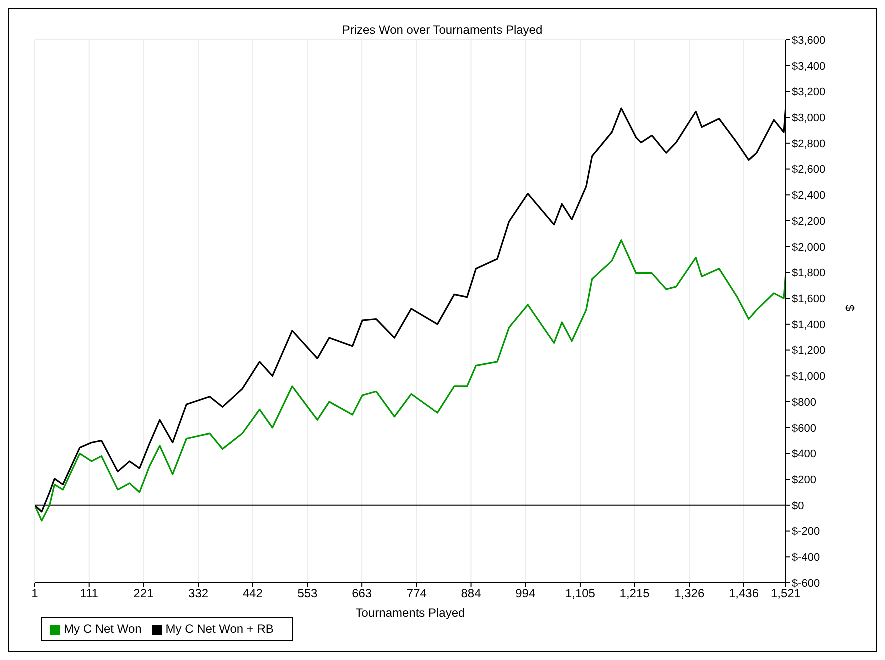 The width and height of the screenshot is (885, 660). Describe the element at coordinates (849, 308) in the screenshot. I see `y-axis-title: $` at that location.